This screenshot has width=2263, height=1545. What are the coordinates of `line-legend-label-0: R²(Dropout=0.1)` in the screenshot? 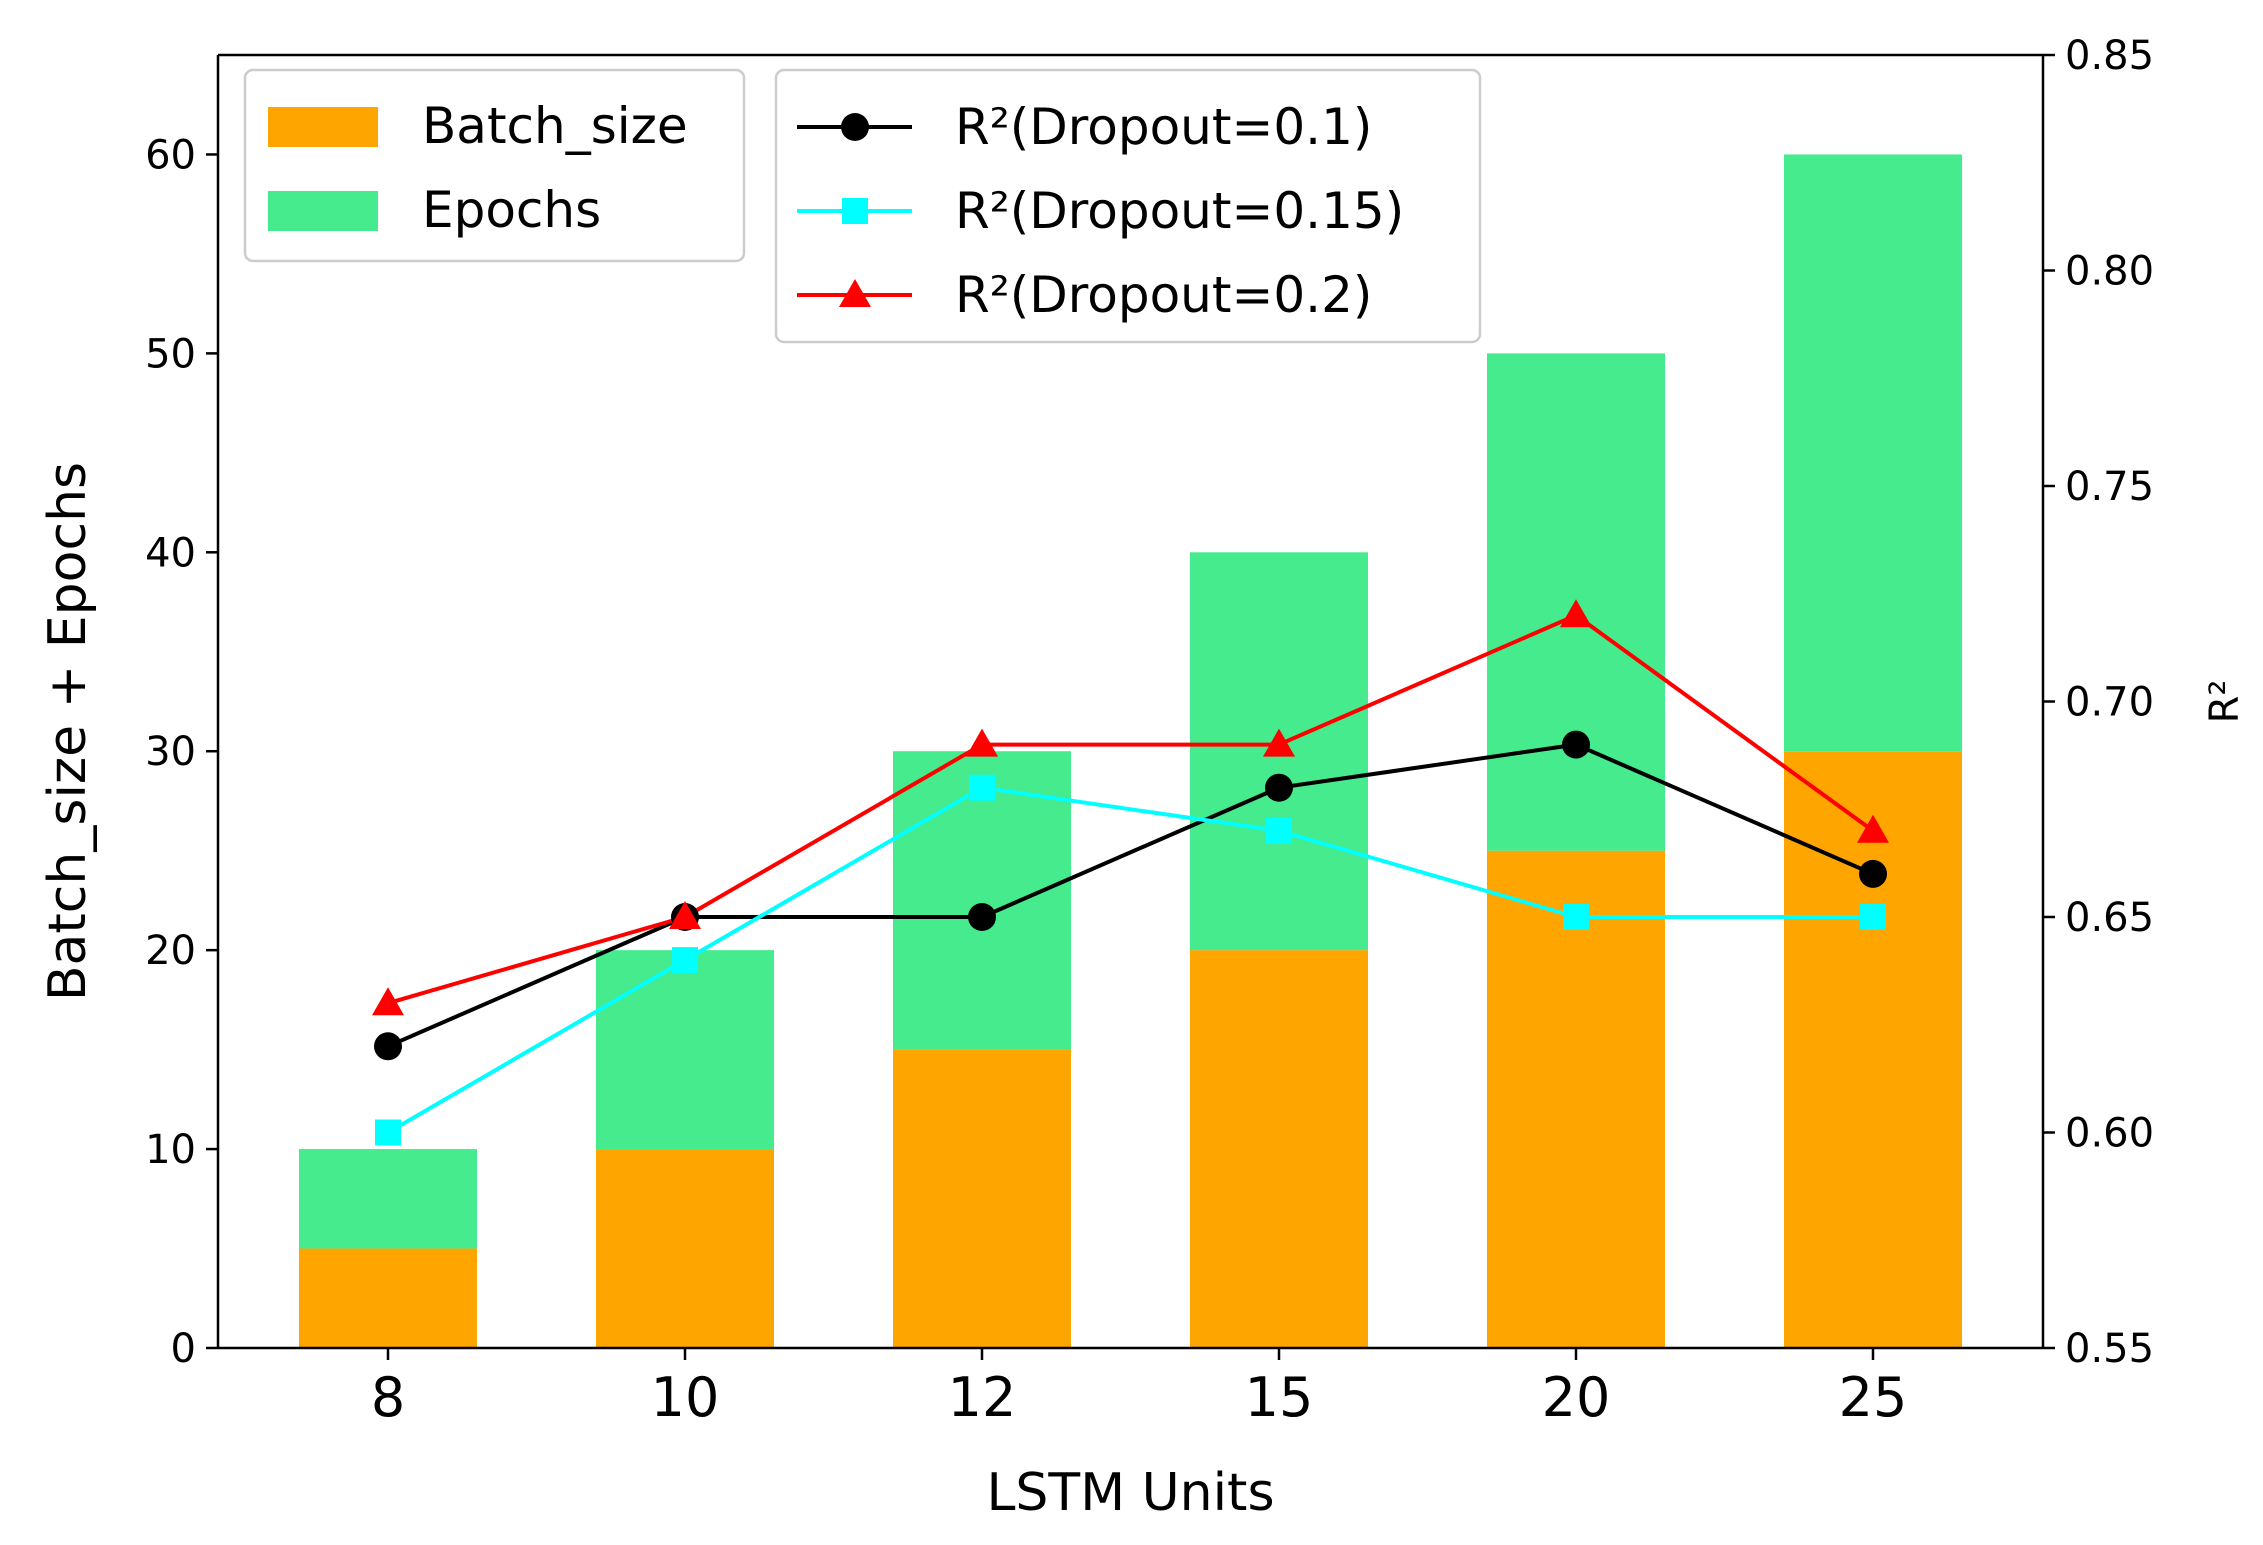 It's located at (1163, 127).